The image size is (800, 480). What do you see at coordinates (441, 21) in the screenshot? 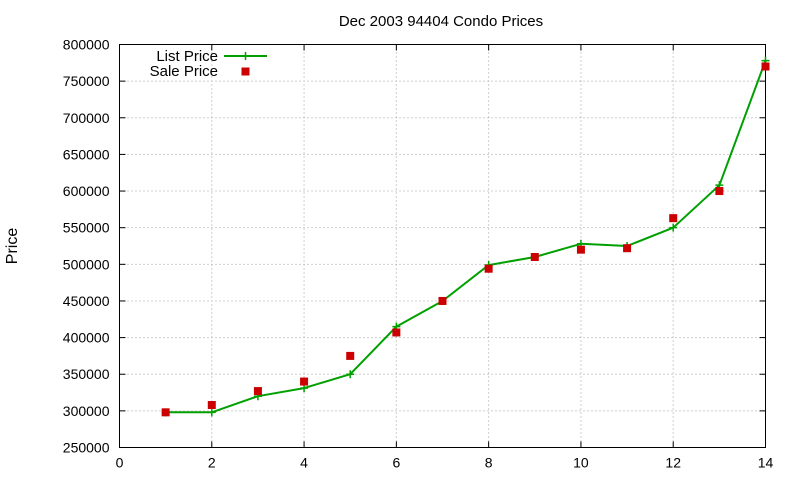
I see `chart-title: Dec 2003 94404 Condo Prices` at bounding box center [441, 21].